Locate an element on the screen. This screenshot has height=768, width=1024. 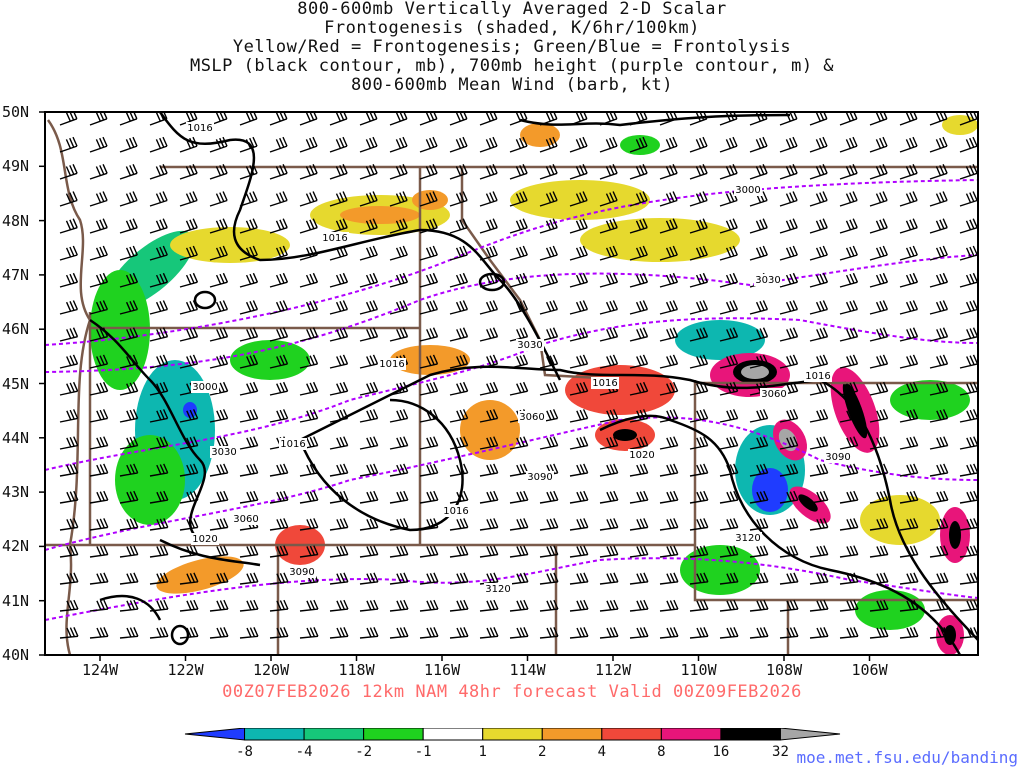
title-line-1: 800-600mb Vertically Averaged 2-D Scalar is located at coordinates (512, 9).